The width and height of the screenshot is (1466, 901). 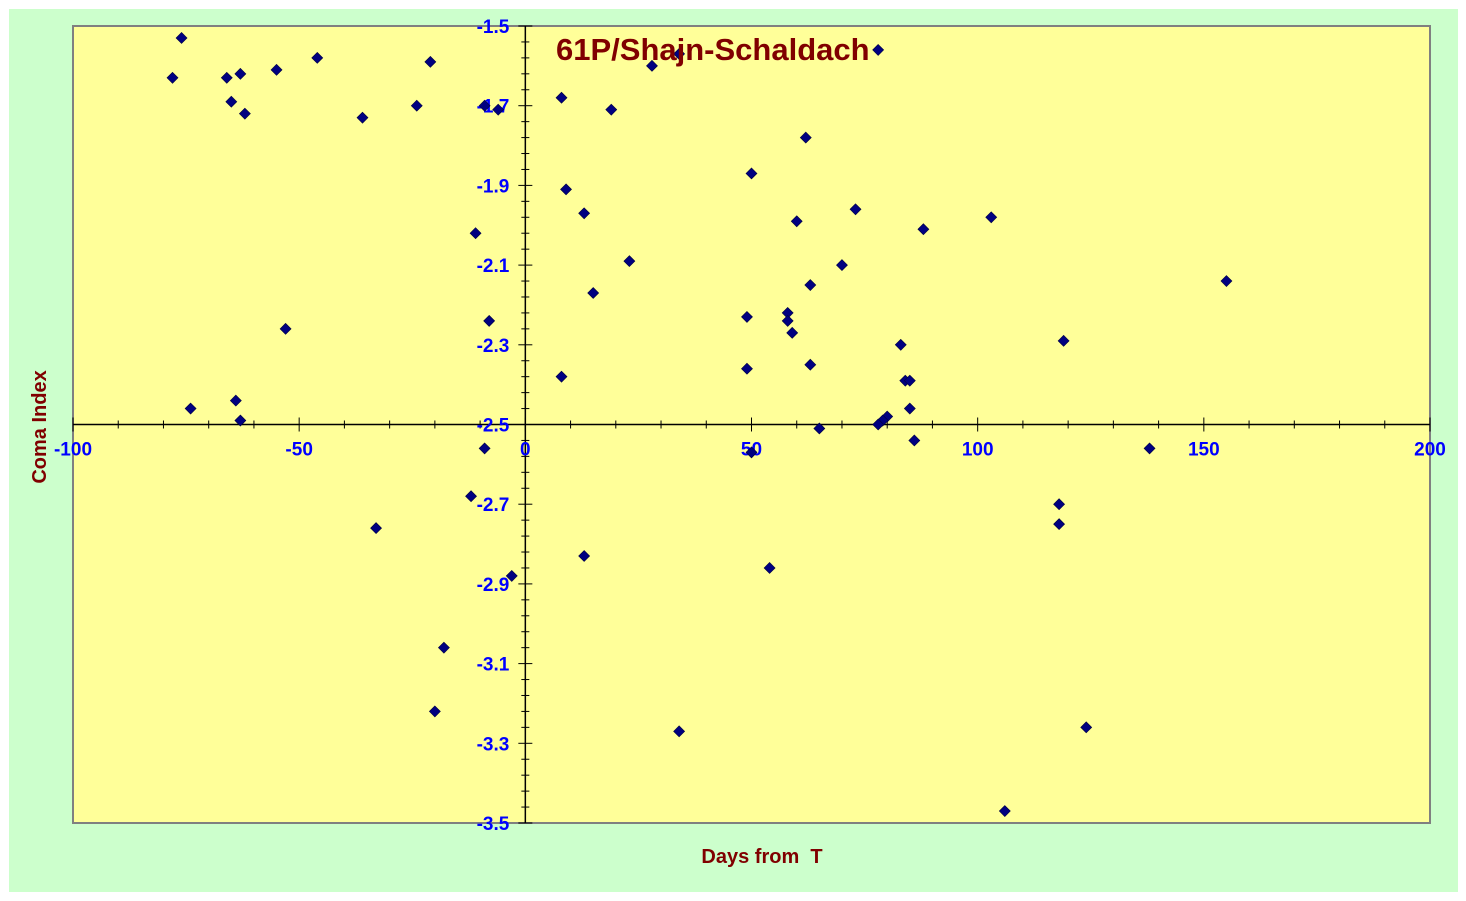 What do you see at coordinates (493, 505) in the screenshot?
I see `y-tick-label: -2.7` at bounding box center [493, 505].